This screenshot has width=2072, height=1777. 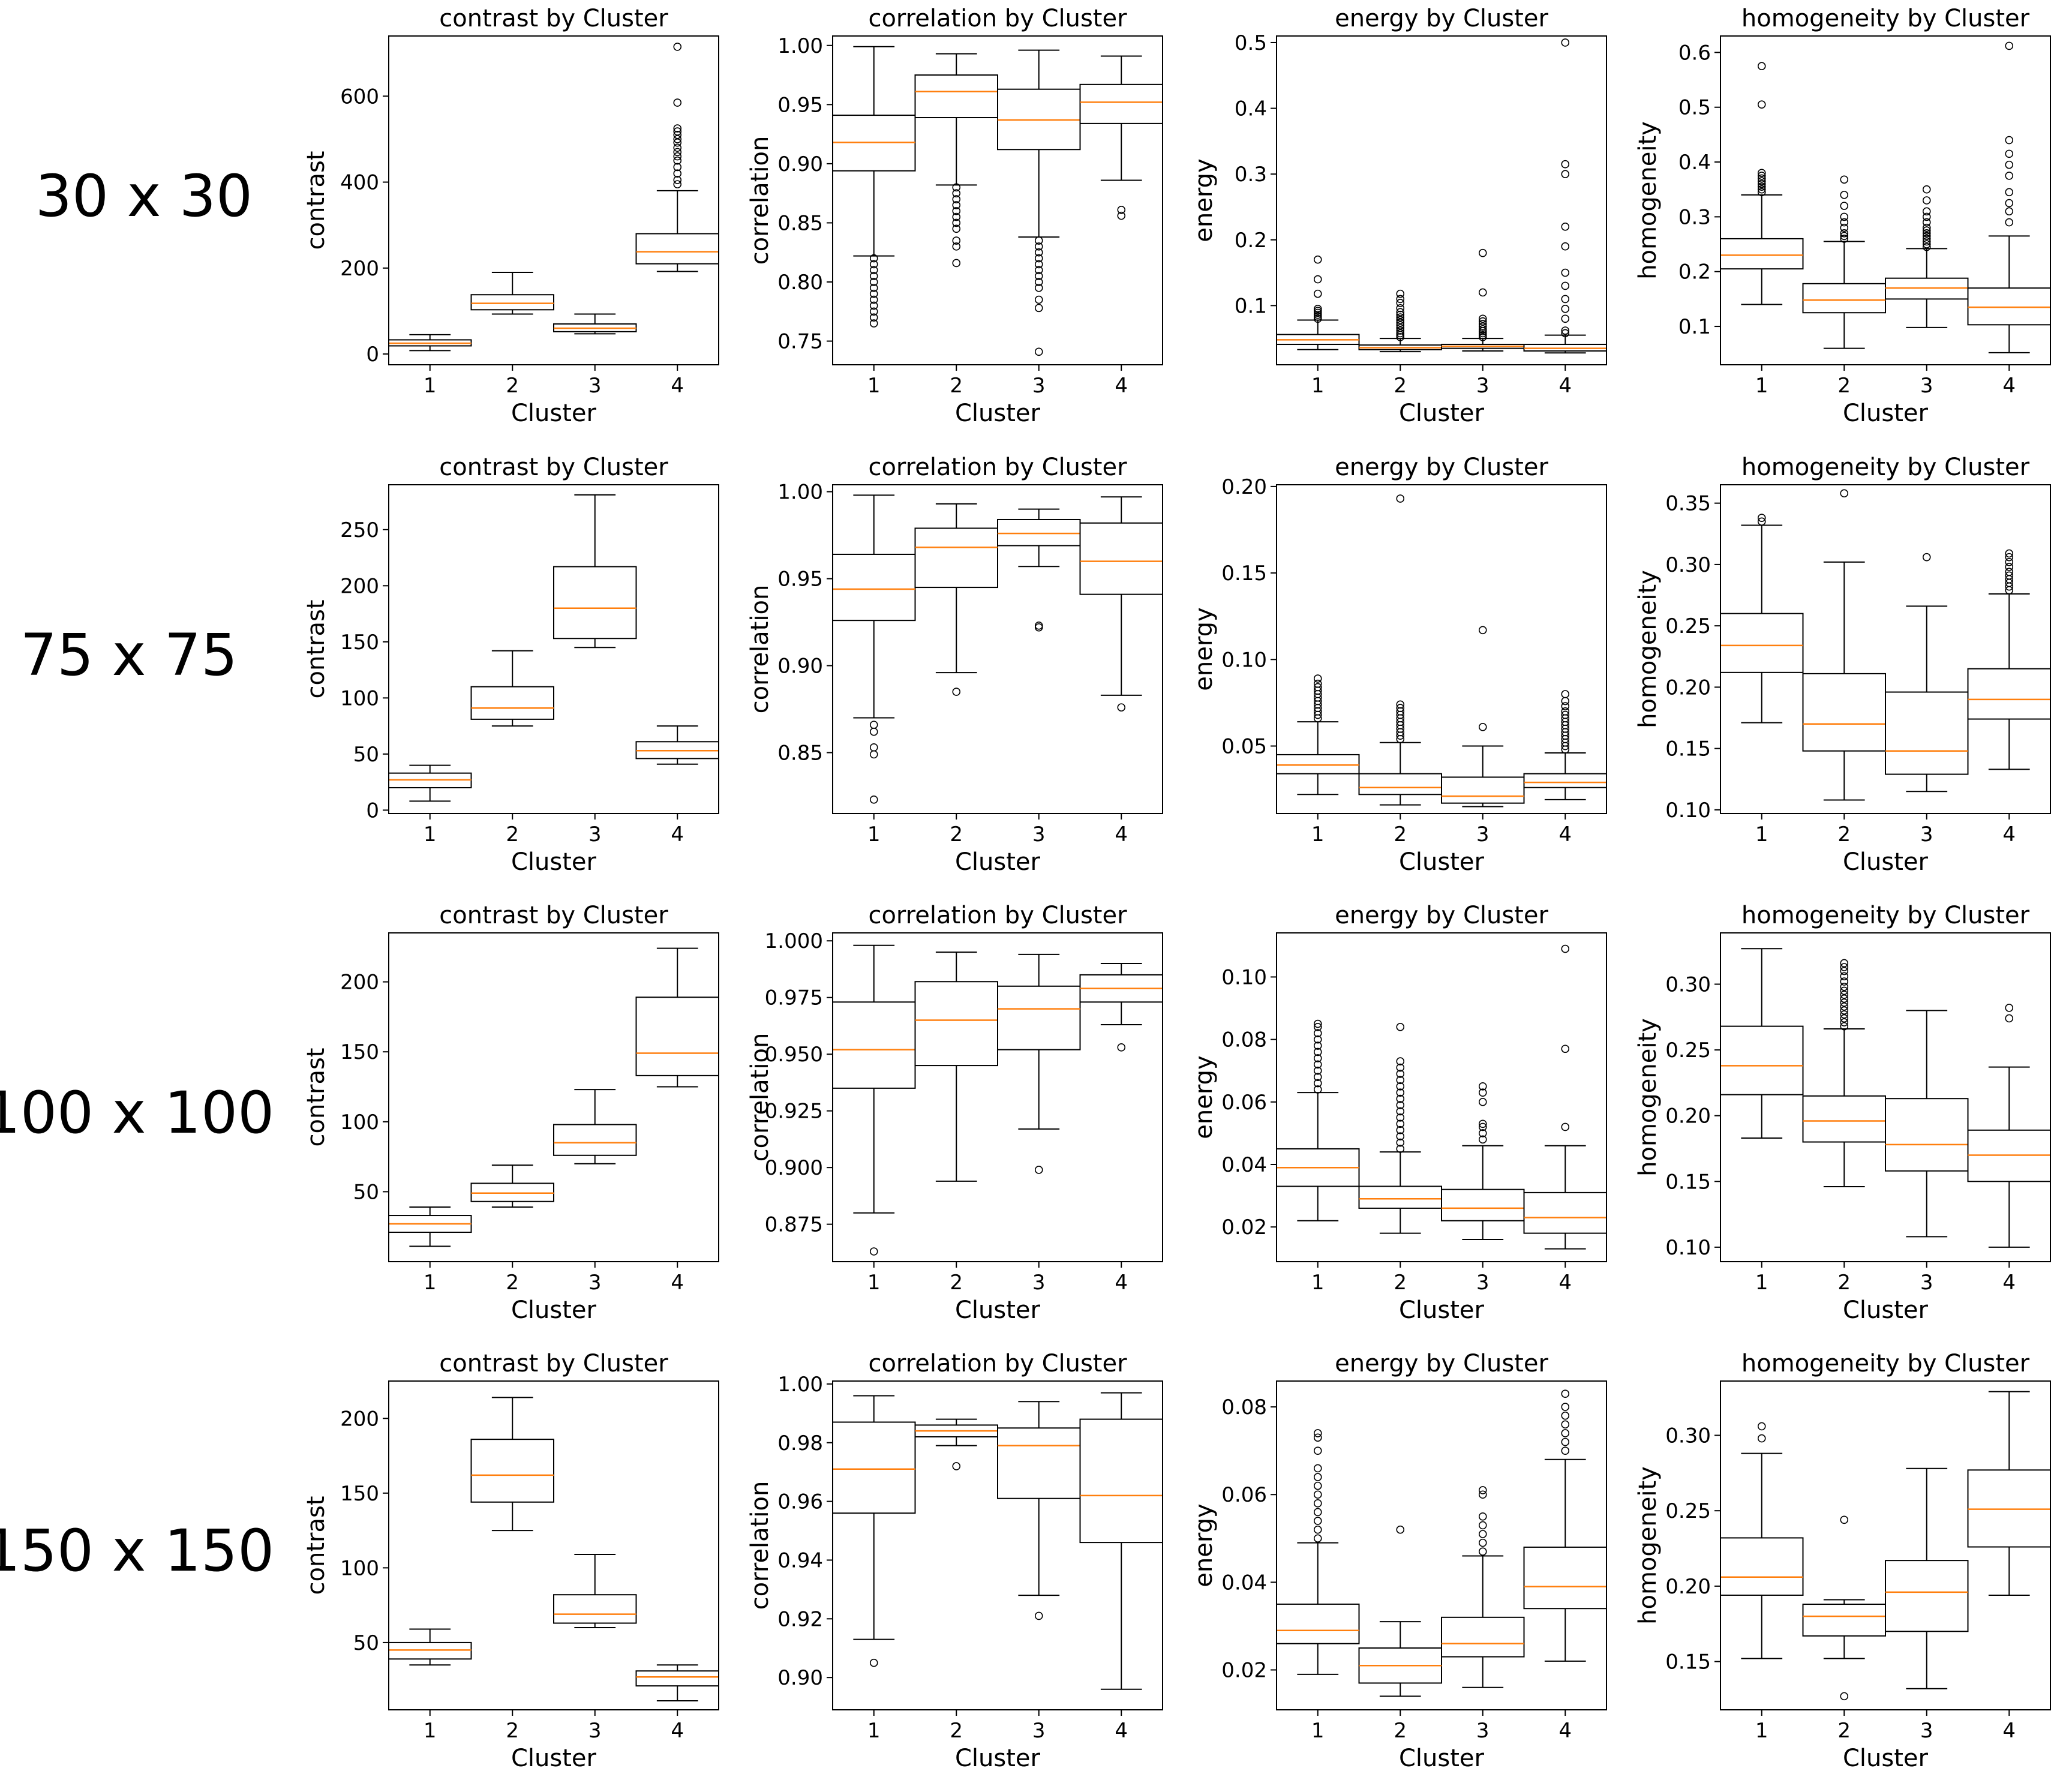 I want to click on y-tick-label: 0.925, so click(x=794, y=1112).